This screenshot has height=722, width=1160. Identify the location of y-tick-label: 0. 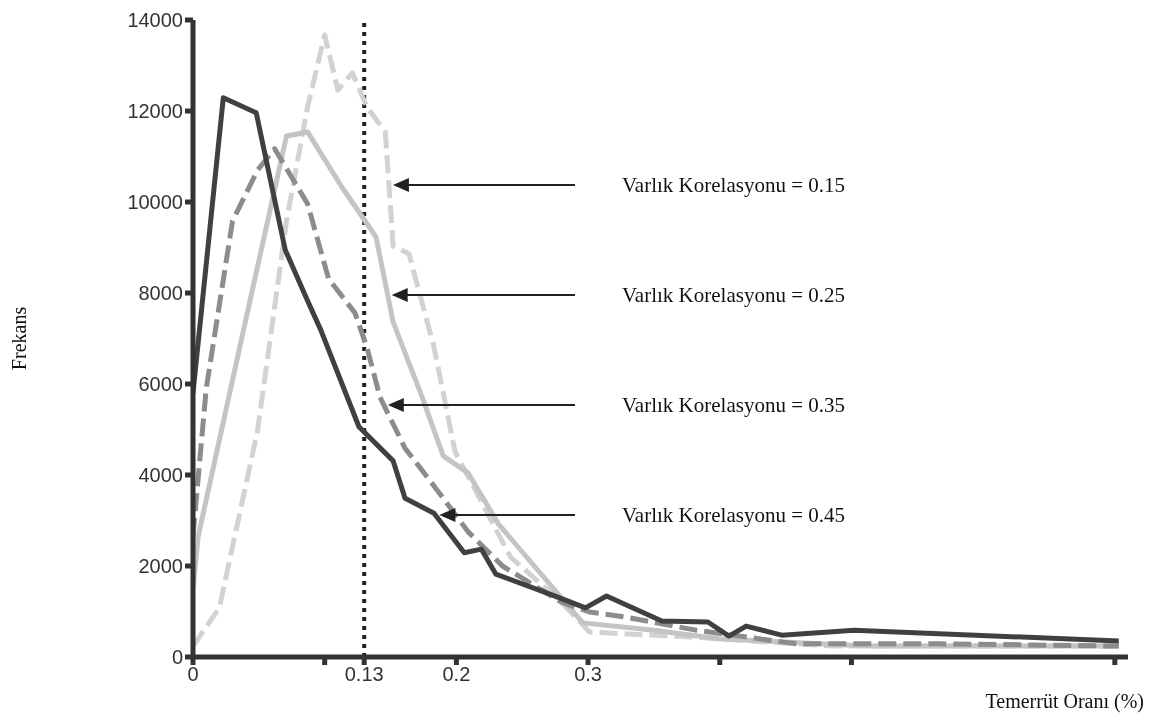
(177, 657).